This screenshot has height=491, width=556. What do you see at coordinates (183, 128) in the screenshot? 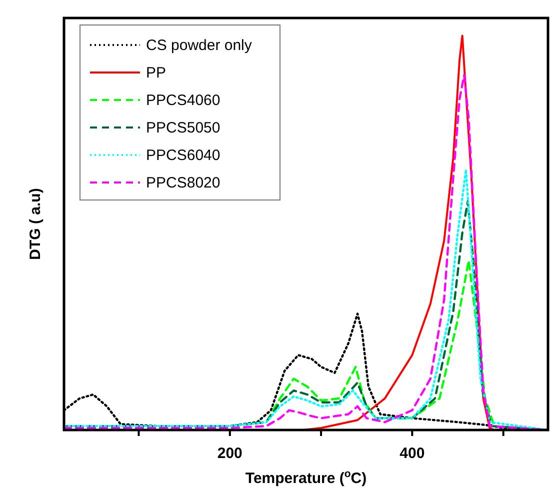
I see `legend-label: PPCS5050` at bounding box center [183, 128].